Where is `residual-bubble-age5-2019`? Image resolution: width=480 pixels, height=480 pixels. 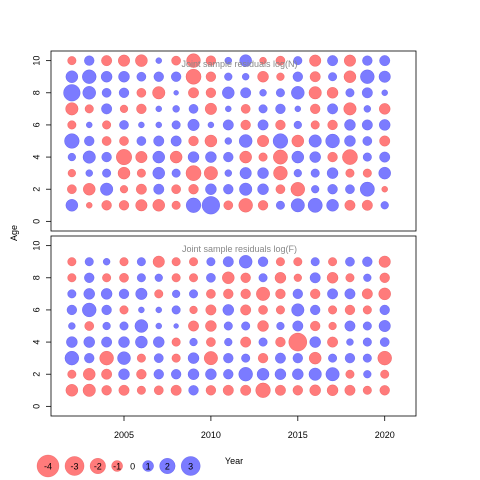 residual-bubble-age5-2019 is located at coordinates (367, 141).